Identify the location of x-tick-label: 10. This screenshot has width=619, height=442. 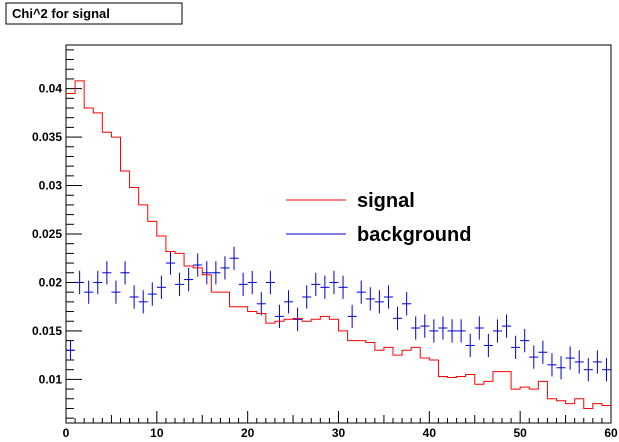
(157, 433).